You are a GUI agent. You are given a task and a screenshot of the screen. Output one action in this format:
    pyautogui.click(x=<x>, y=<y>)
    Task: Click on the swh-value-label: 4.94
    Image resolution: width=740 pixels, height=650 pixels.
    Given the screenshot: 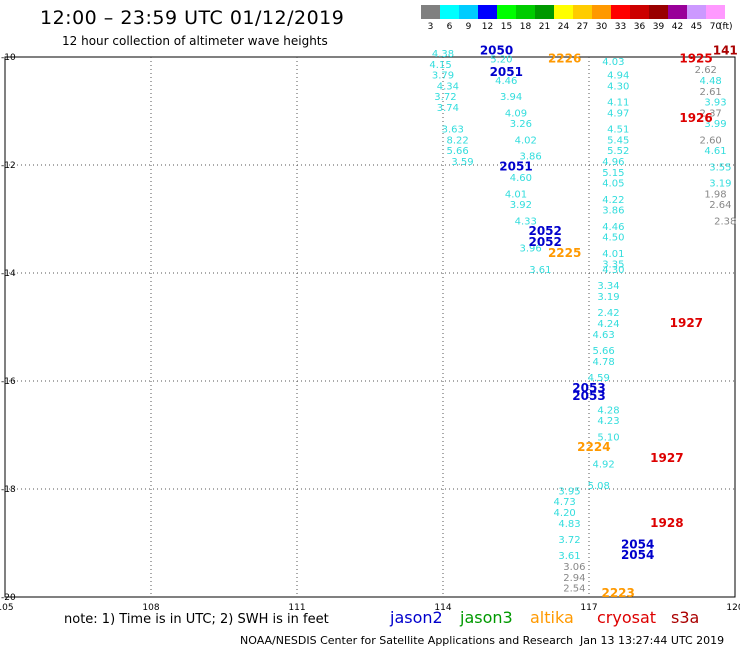 What is the action you would take?
    pyautogui.click(x=618, y=76)
    